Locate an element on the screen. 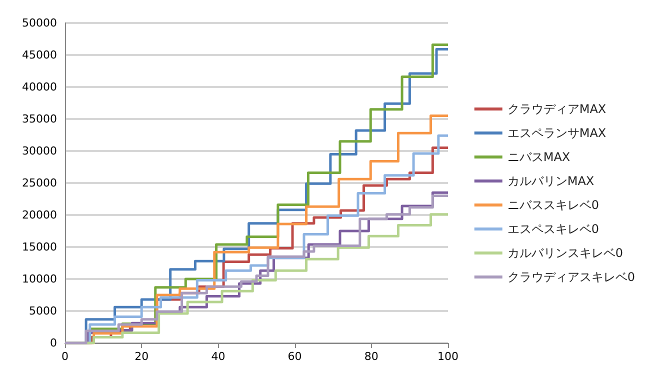 This screenshot has width=657, height=388. y-tick-label: 35000 is located at coordinates (39, 119).